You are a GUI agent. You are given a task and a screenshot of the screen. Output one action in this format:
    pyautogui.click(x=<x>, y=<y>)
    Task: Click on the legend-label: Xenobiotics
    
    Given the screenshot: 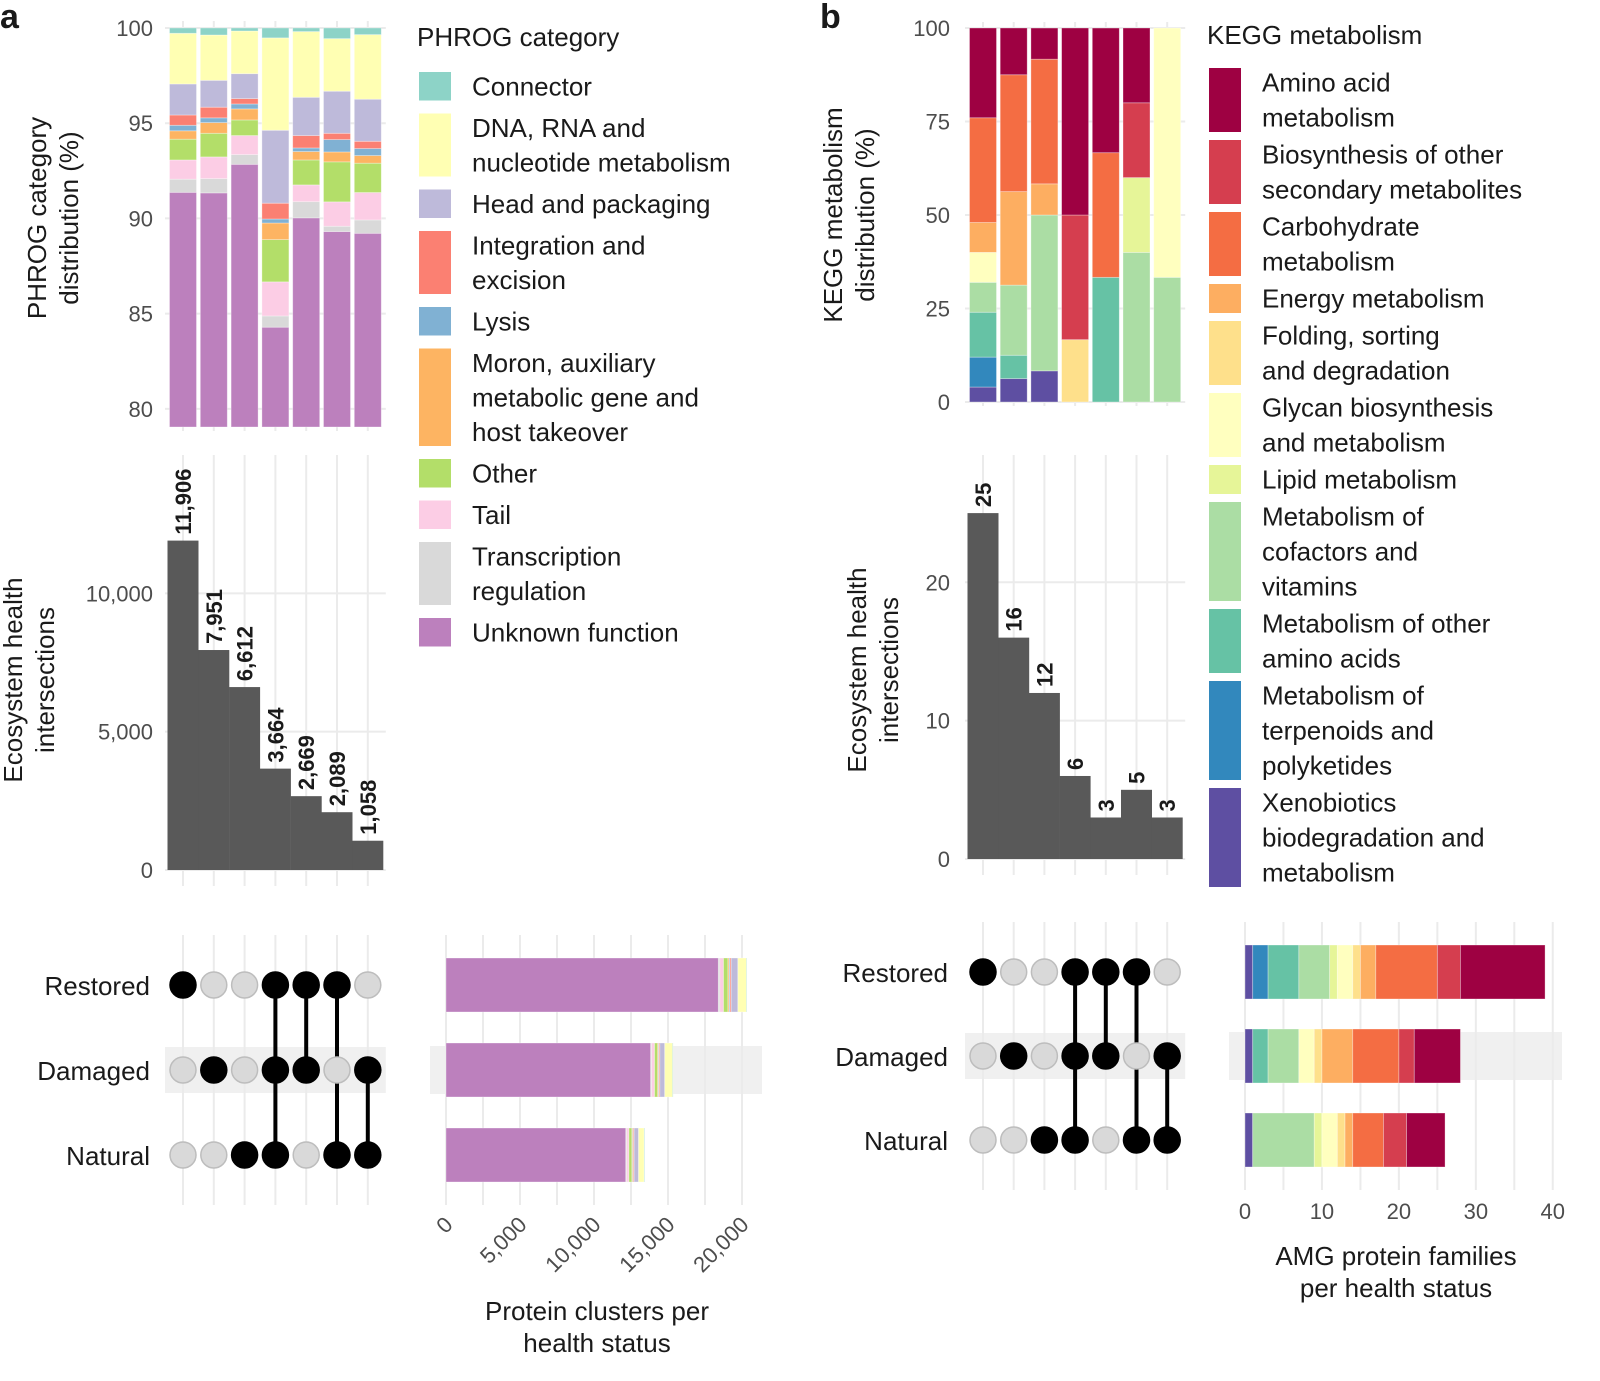 What is the action you would take?
    pyautogui.click(x=1329, y=803)
    